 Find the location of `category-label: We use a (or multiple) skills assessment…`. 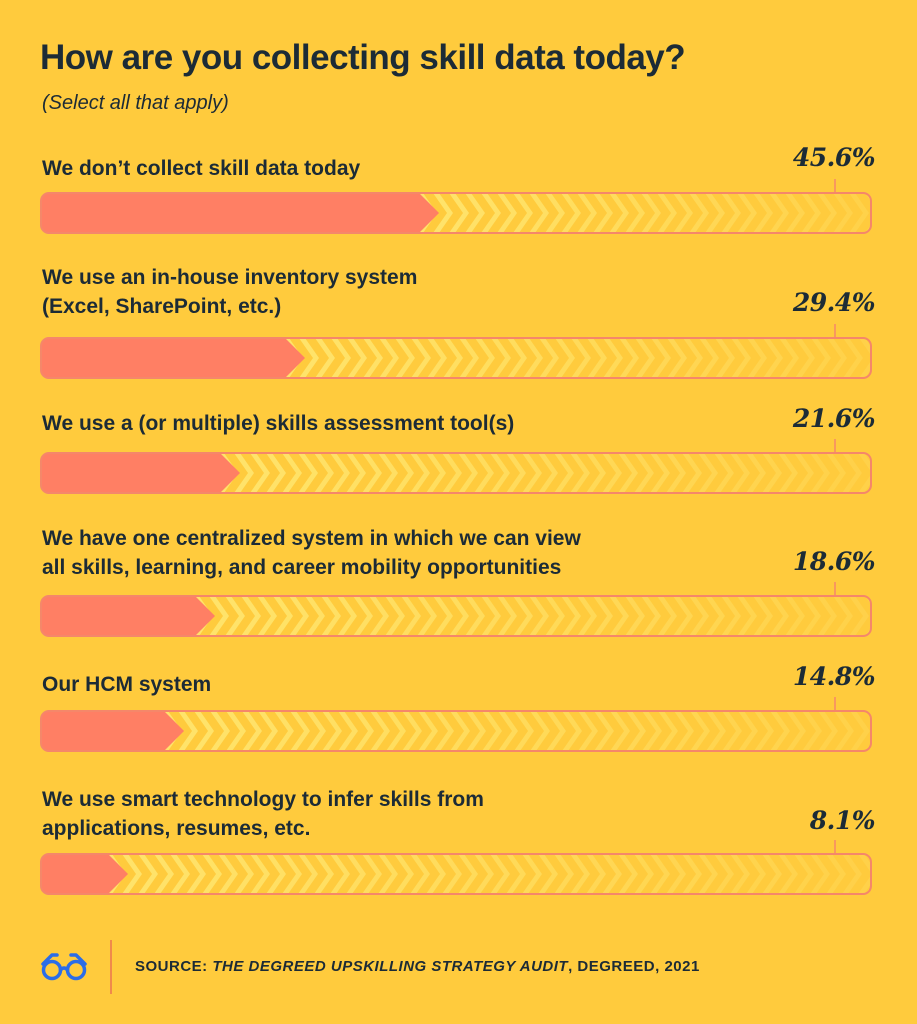

category-label: We use a (or multiple) skills assessment… is located at coordinates (278, 423).